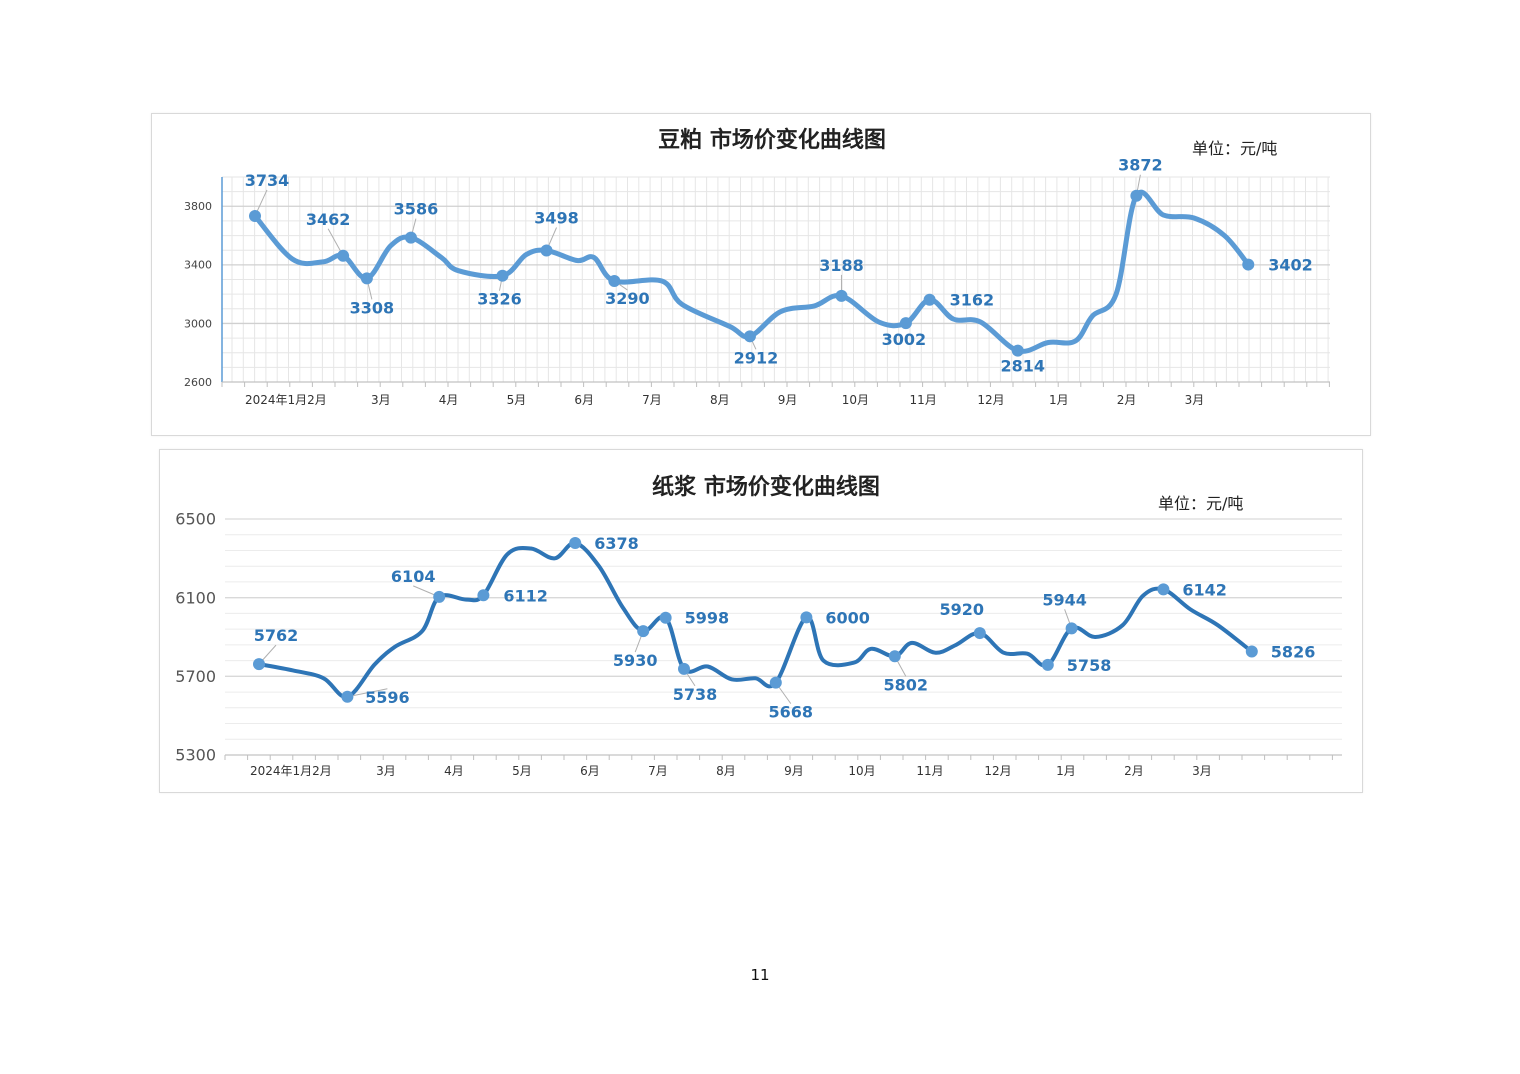 Image resolution: width=1520 pixels, height=1074 pixels. I want to click on data-label: 6378, so click(616, 543).